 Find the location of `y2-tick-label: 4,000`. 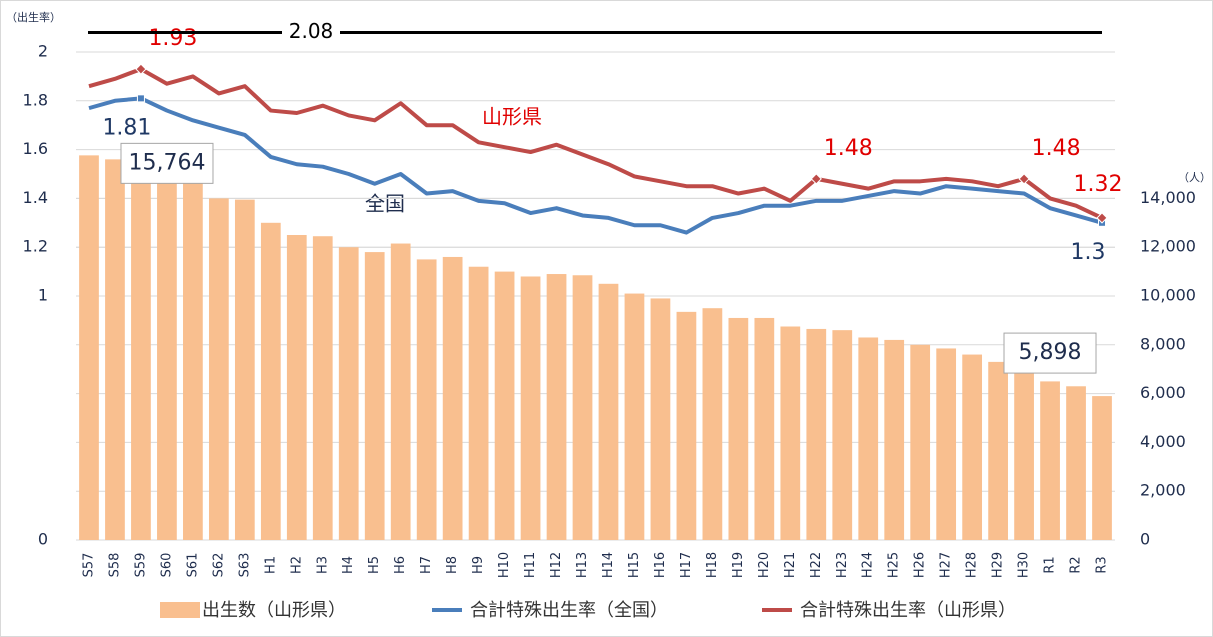

y2-tick-label: 4,000 is located at coordinates (1163, 441).